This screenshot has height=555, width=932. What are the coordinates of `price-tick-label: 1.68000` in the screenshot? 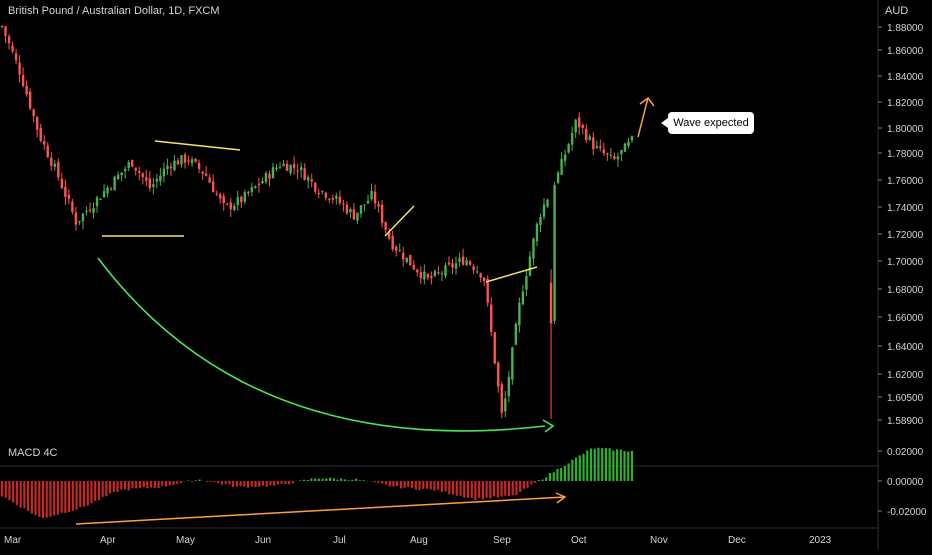 It's located at (905, 290).